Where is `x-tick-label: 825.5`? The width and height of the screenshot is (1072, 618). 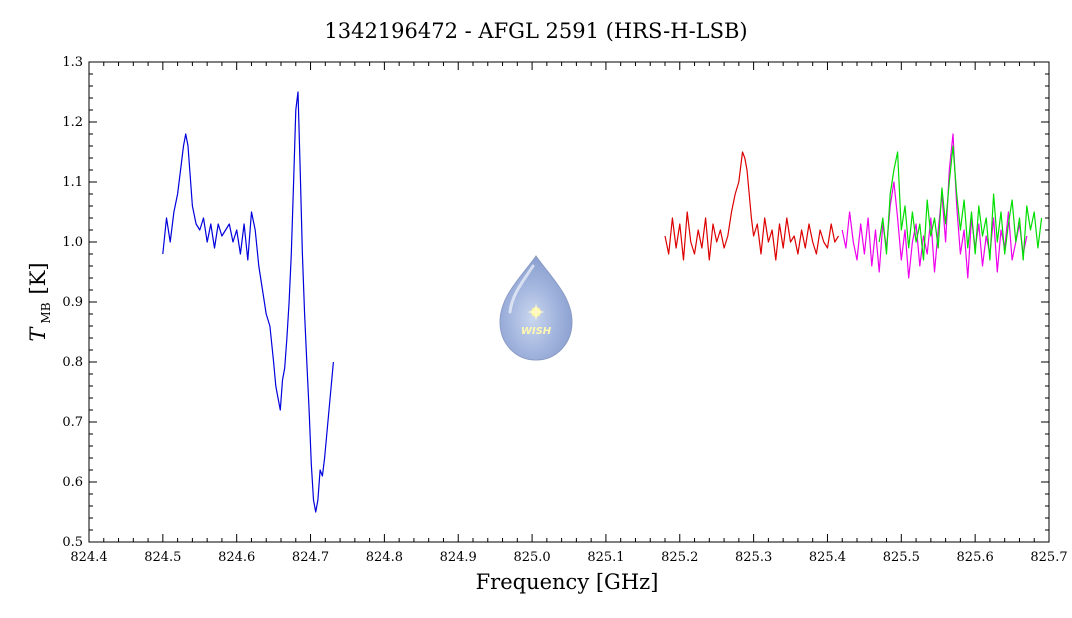 x-tick-label: 825.5 is located at coordinates (901, 557).